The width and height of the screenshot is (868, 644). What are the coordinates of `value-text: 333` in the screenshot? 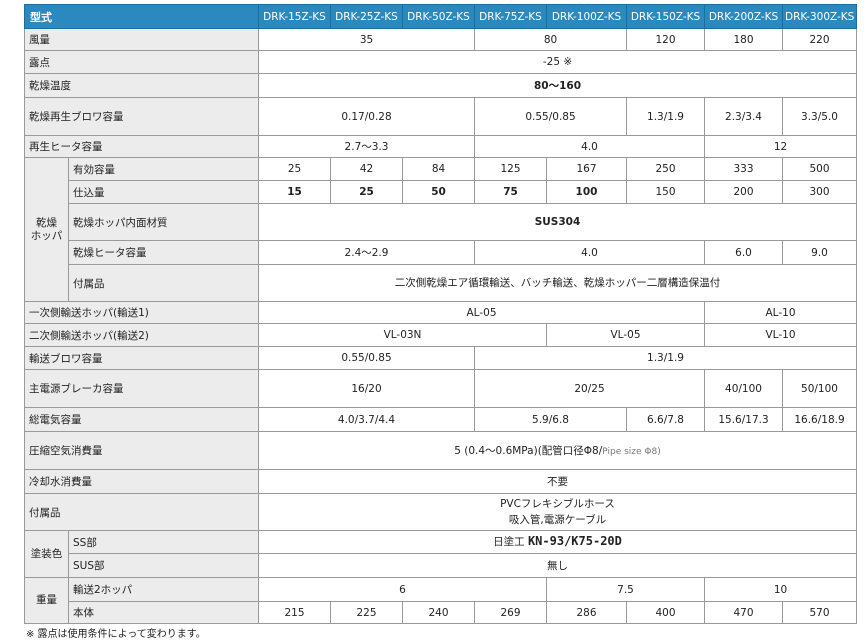 It's located at (743, 169).